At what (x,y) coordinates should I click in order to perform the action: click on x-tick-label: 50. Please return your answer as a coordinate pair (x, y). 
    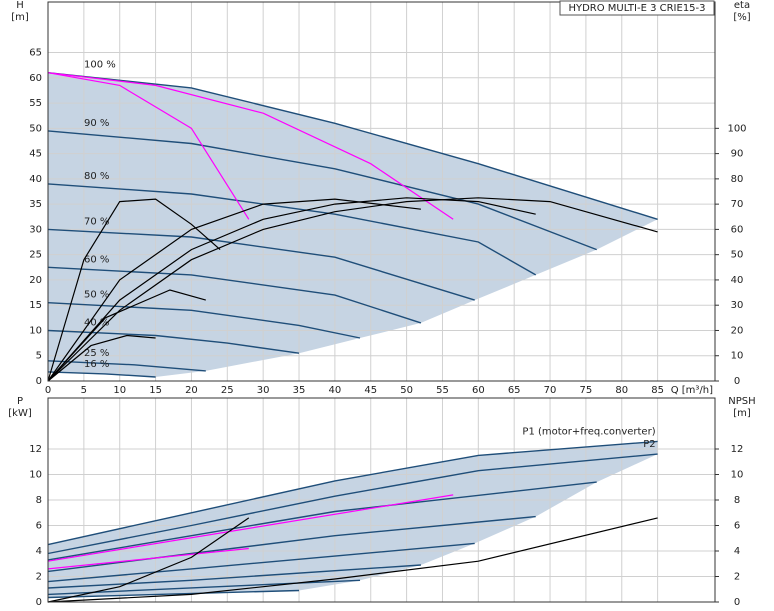
    Looking at the image, I should click on (406, 390).